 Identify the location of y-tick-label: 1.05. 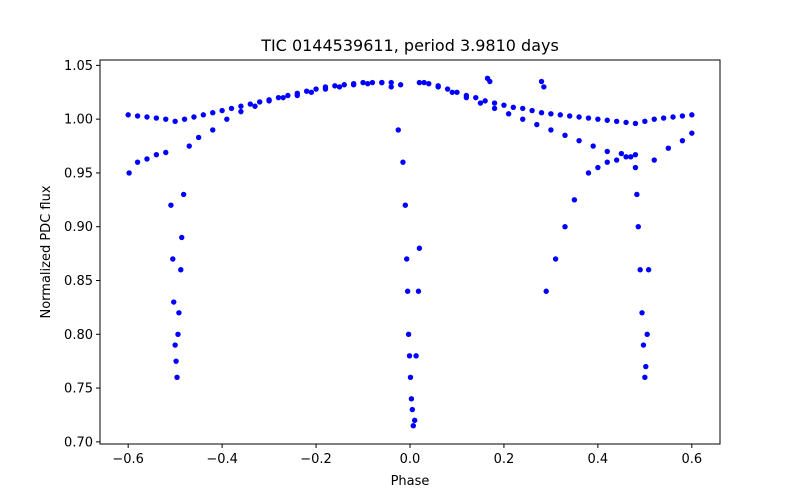
(78, 66).